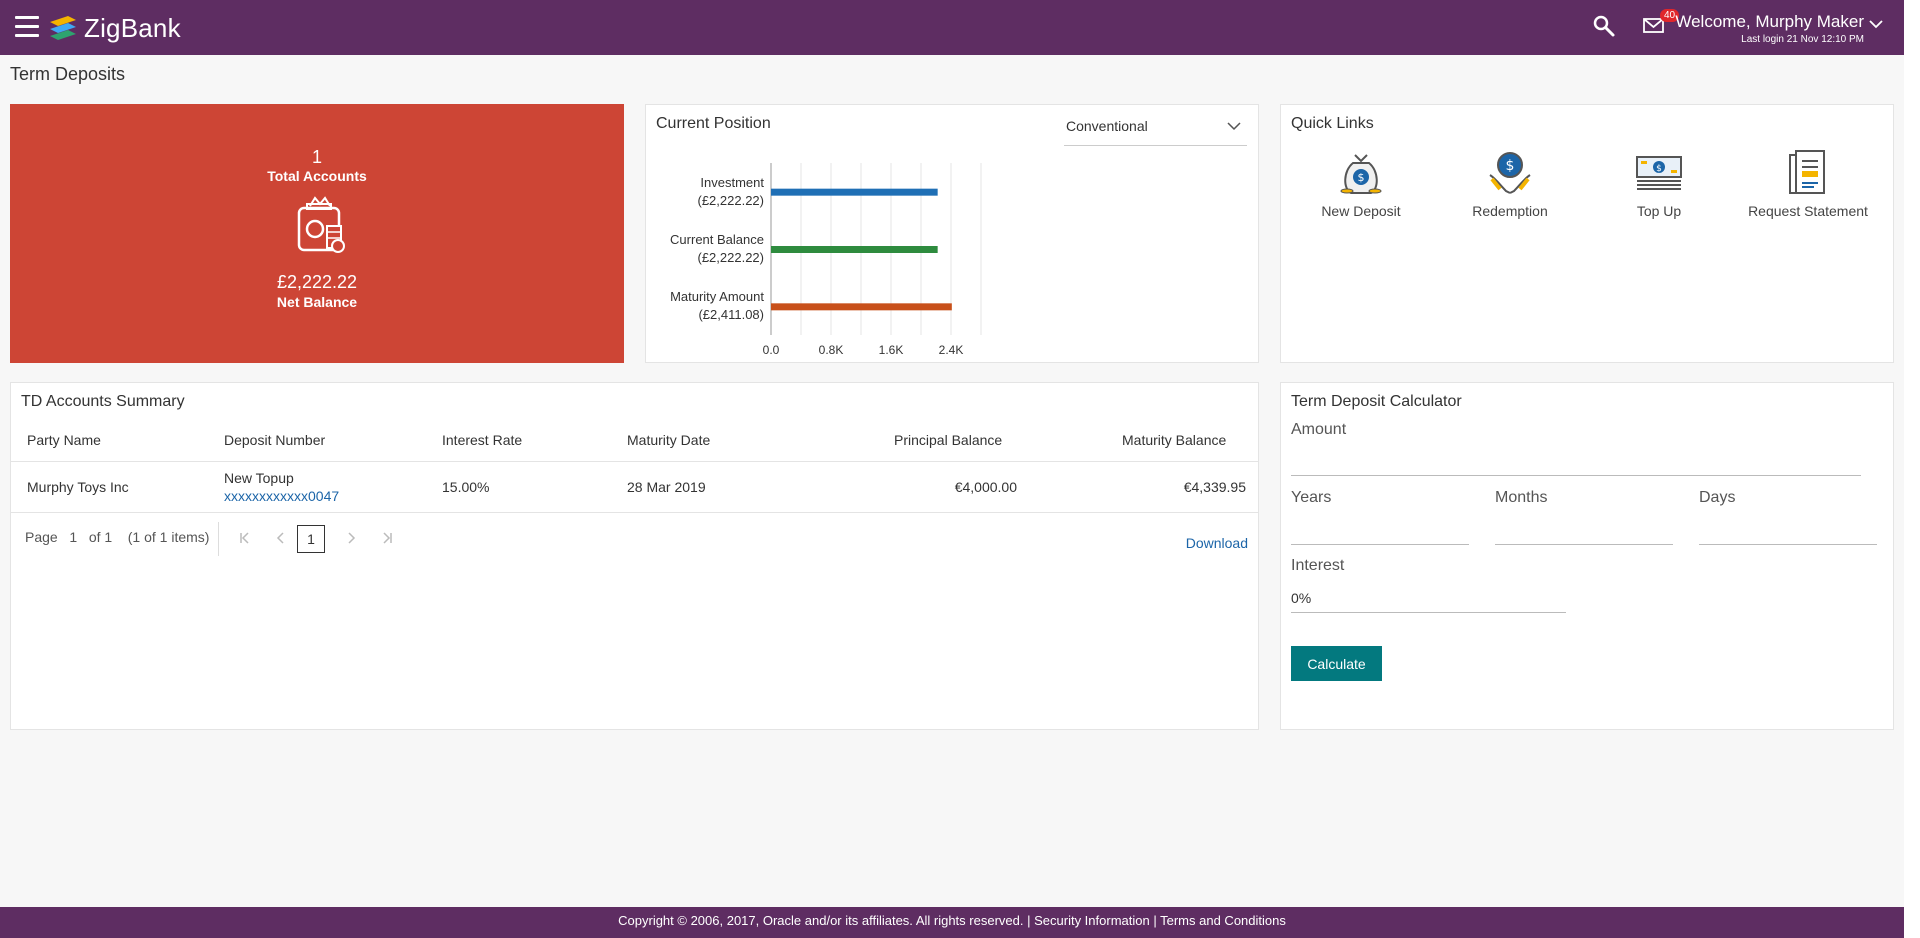 Image resolution: width=1920 pixels, height=938 pixels. I want to click on days-label: Days, so click(1717, 497).